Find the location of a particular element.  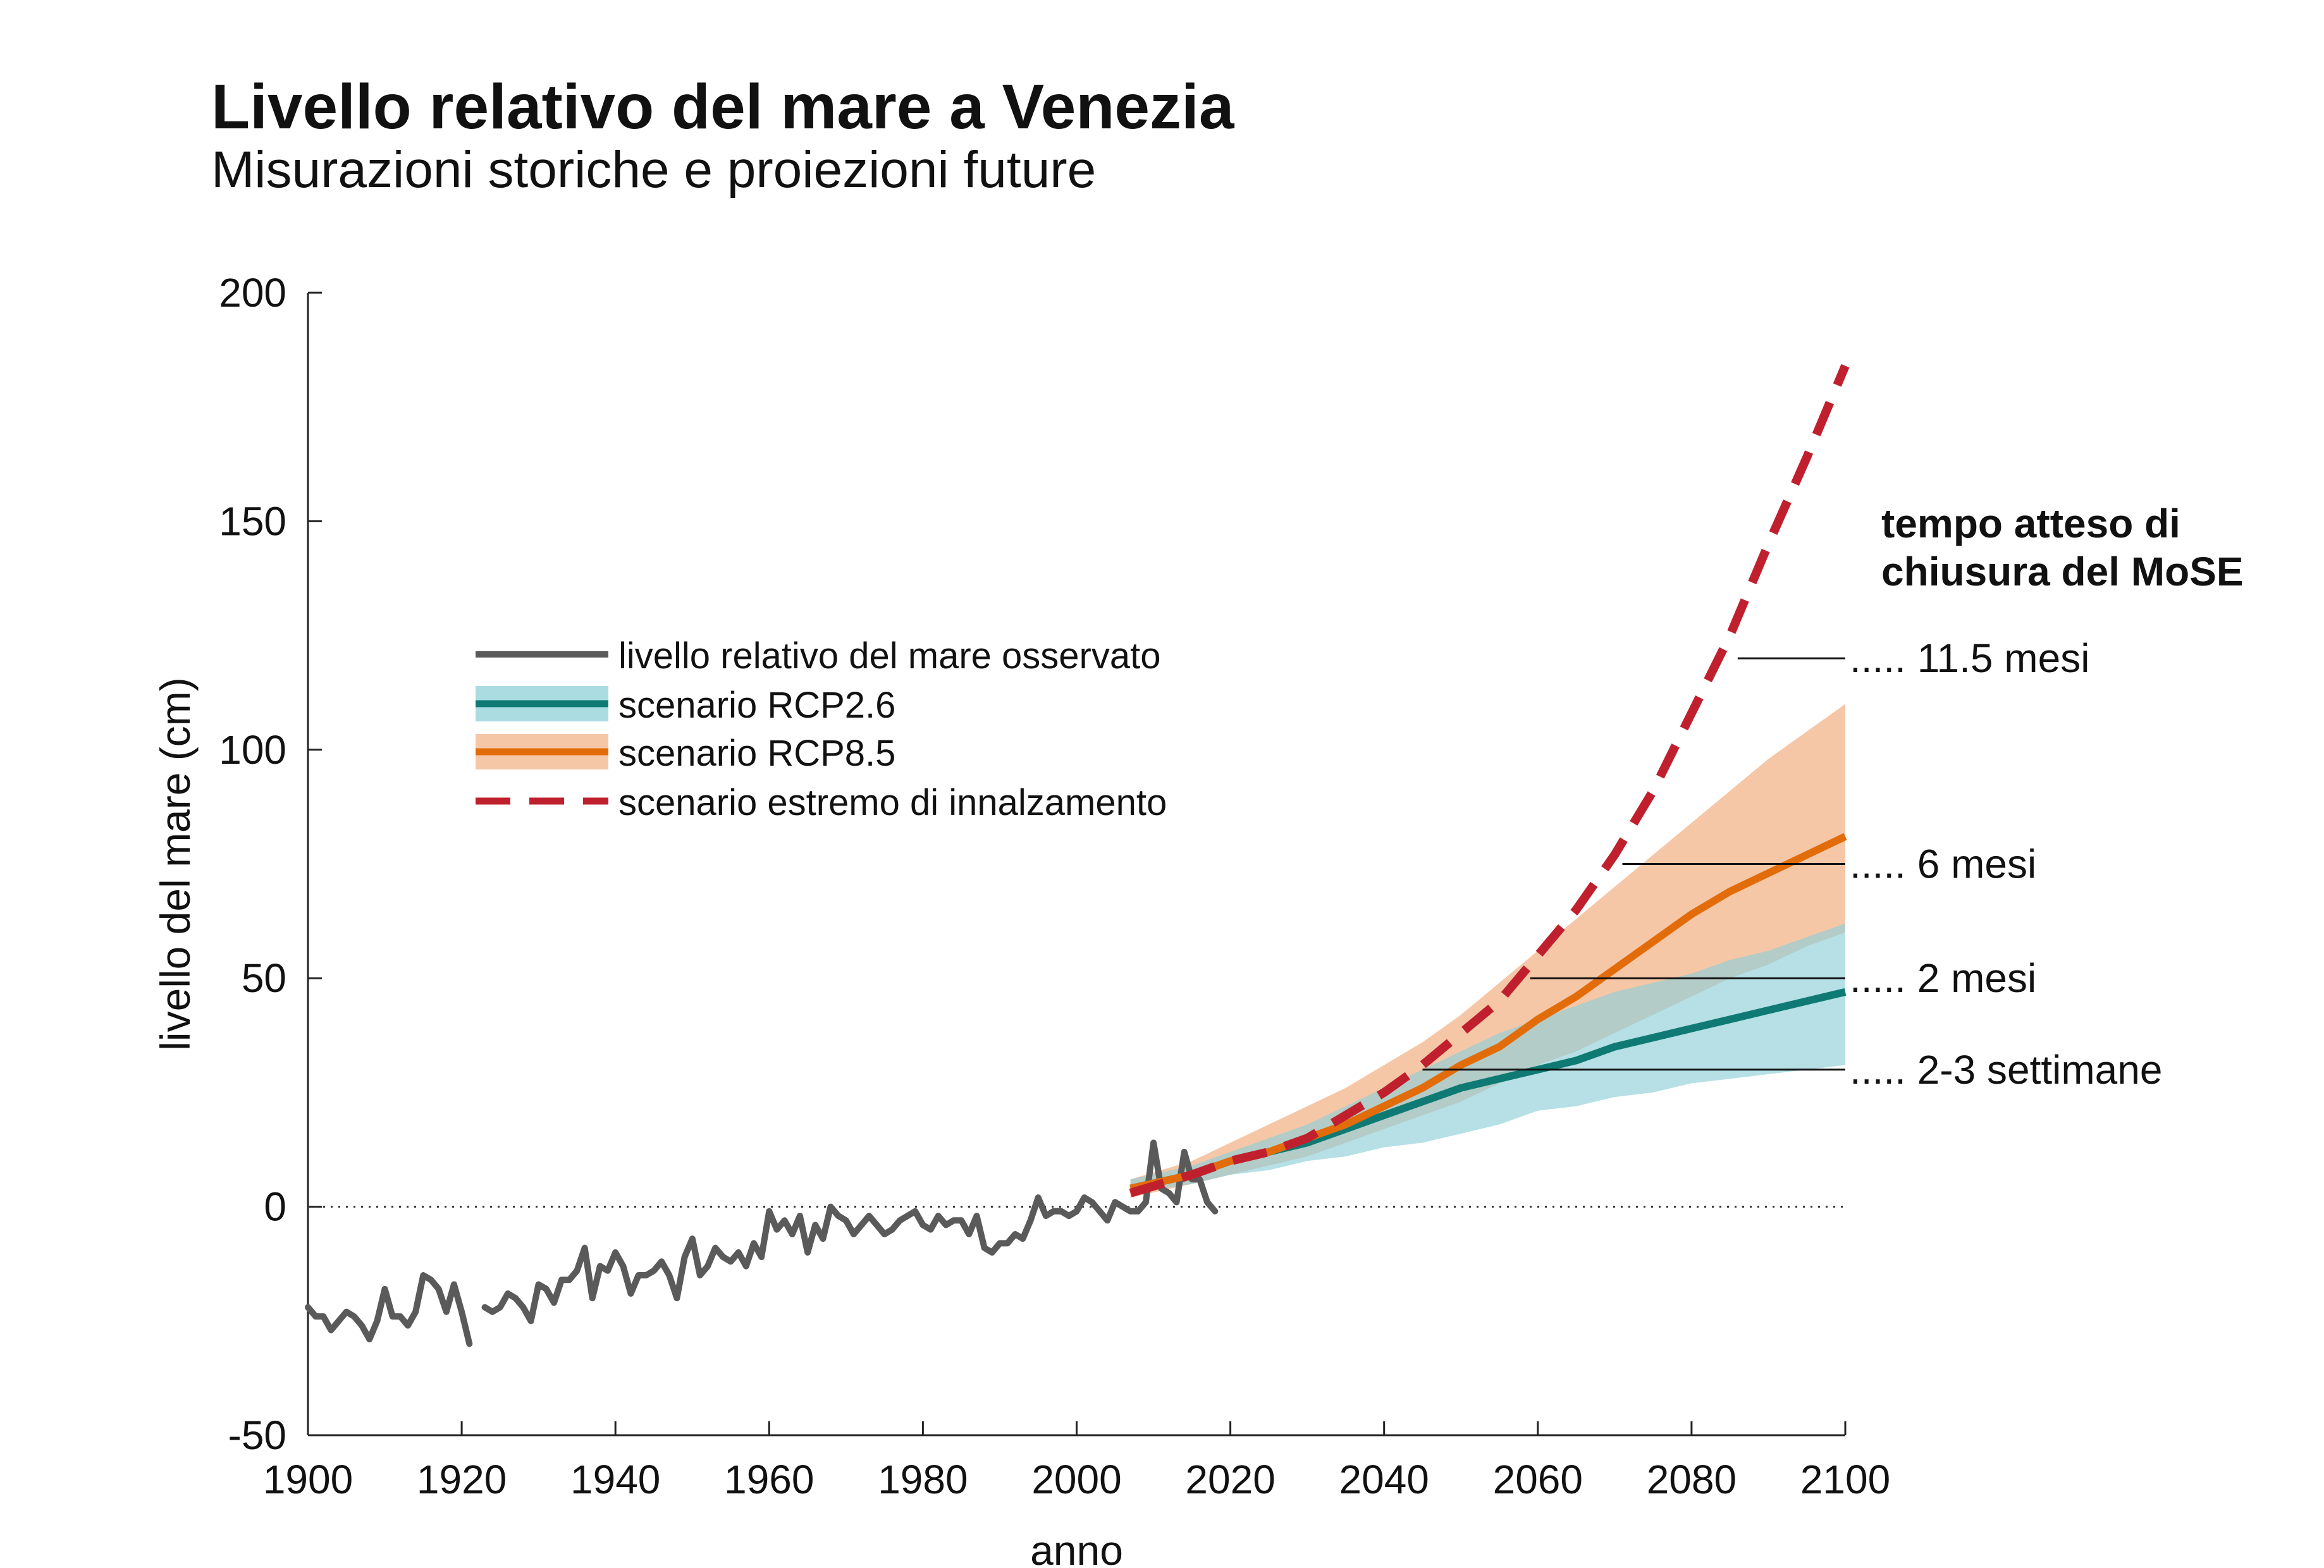

x-tick-label: 1980 is located at coordinates (923, 1479).